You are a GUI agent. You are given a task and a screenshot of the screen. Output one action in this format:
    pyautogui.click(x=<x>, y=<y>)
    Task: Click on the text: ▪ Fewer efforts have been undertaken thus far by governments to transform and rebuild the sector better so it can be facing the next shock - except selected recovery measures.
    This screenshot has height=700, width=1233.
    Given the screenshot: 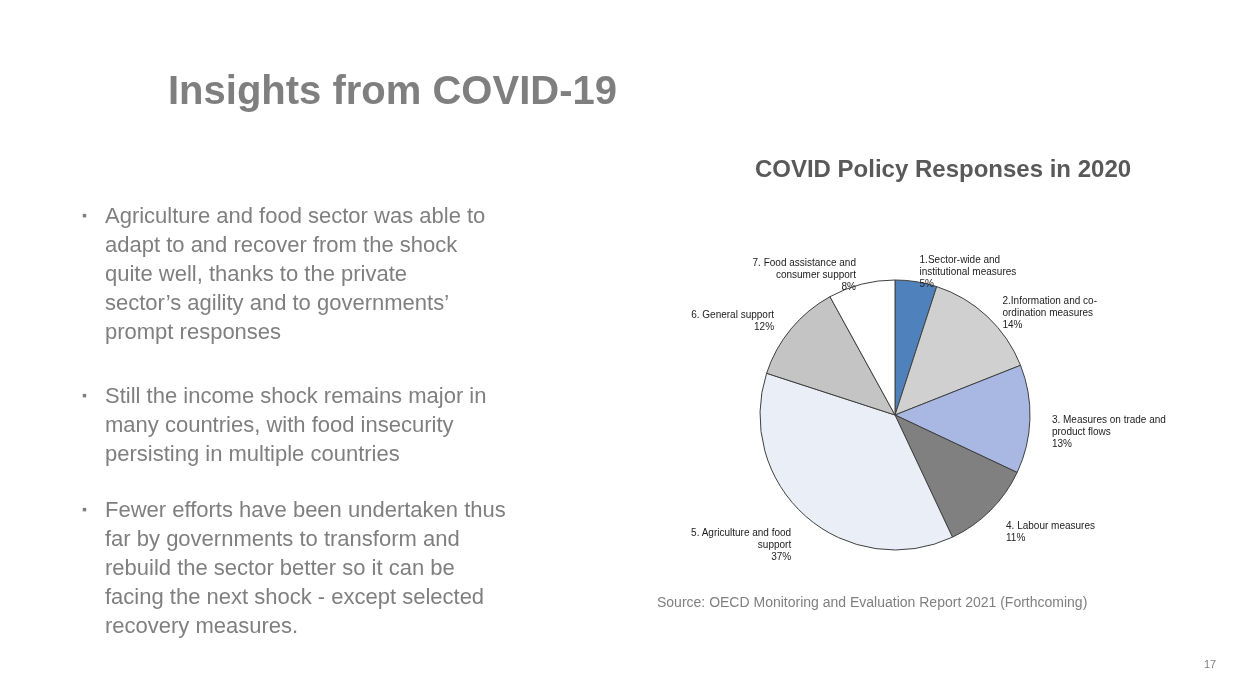 What is the action you would take?
    pyautogui.click(x=294, y=567)
    